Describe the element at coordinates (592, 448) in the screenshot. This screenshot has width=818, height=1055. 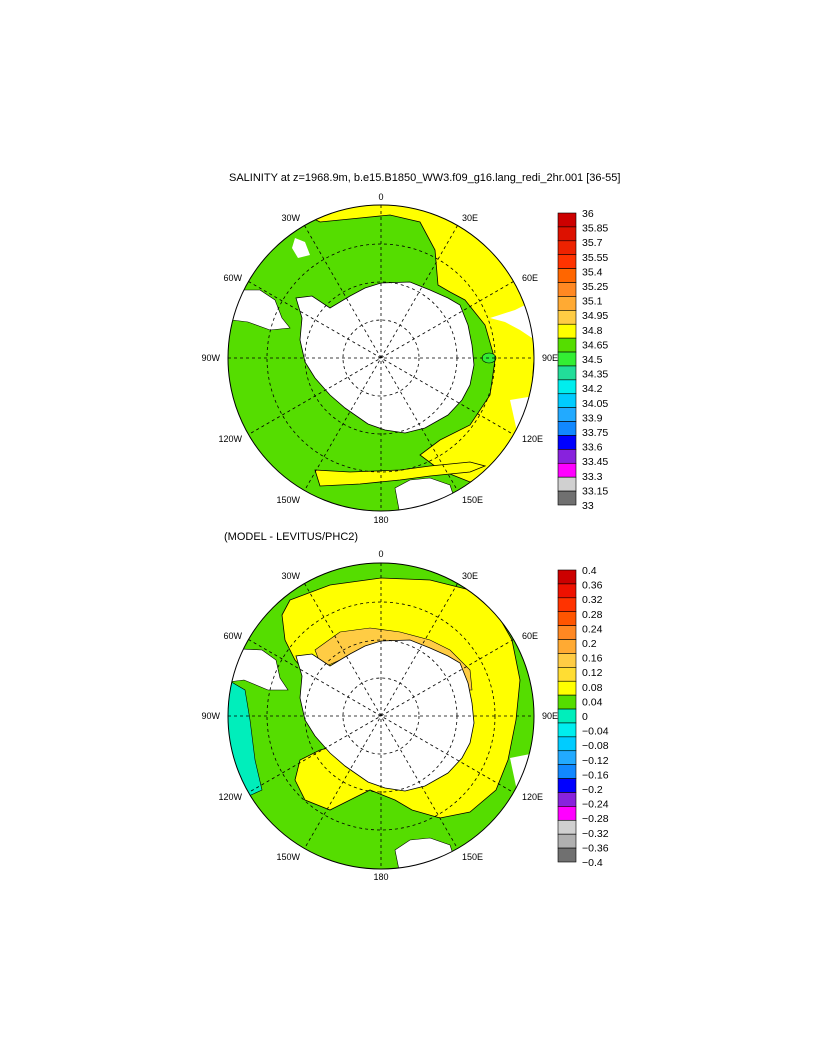
I see `colorbar-label: 33.6` at that location.